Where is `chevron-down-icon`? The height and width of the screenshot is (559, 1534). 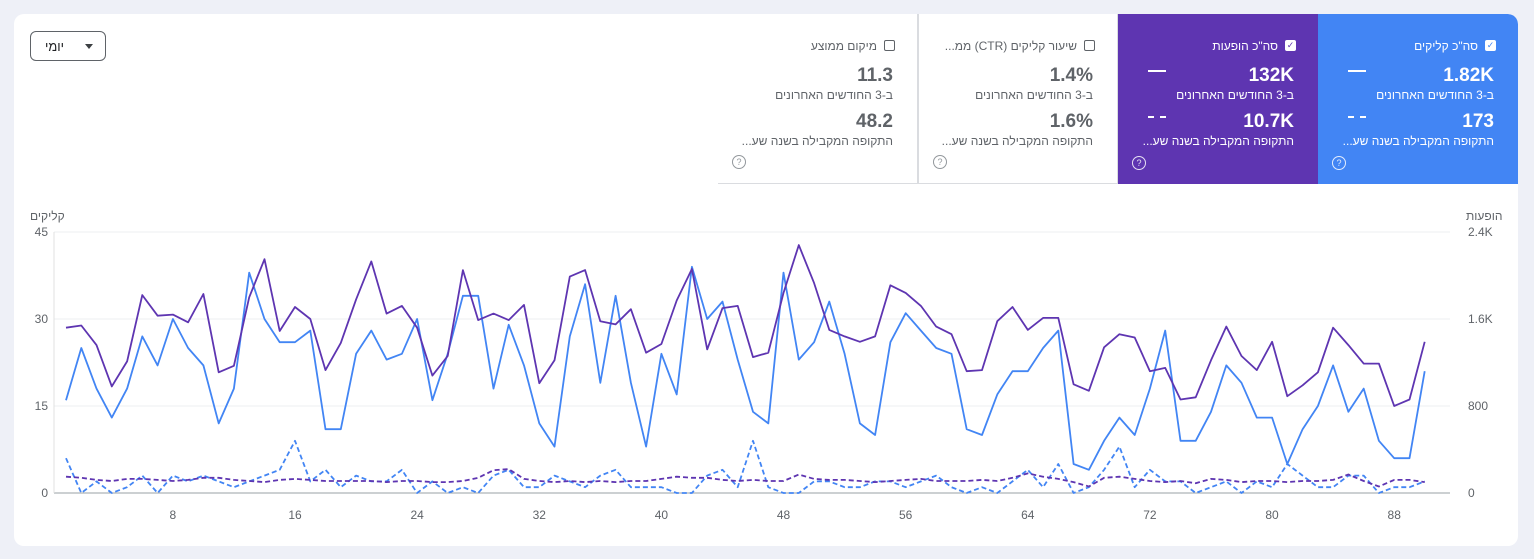 chevron-down-icon is located at coordinates (89, 46).